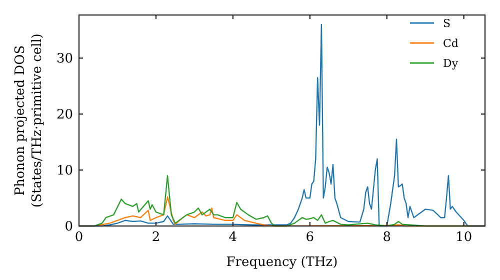 This screenshot has width=500, height=280. I want to click on y-tick-label: 30, so click(64, 59).